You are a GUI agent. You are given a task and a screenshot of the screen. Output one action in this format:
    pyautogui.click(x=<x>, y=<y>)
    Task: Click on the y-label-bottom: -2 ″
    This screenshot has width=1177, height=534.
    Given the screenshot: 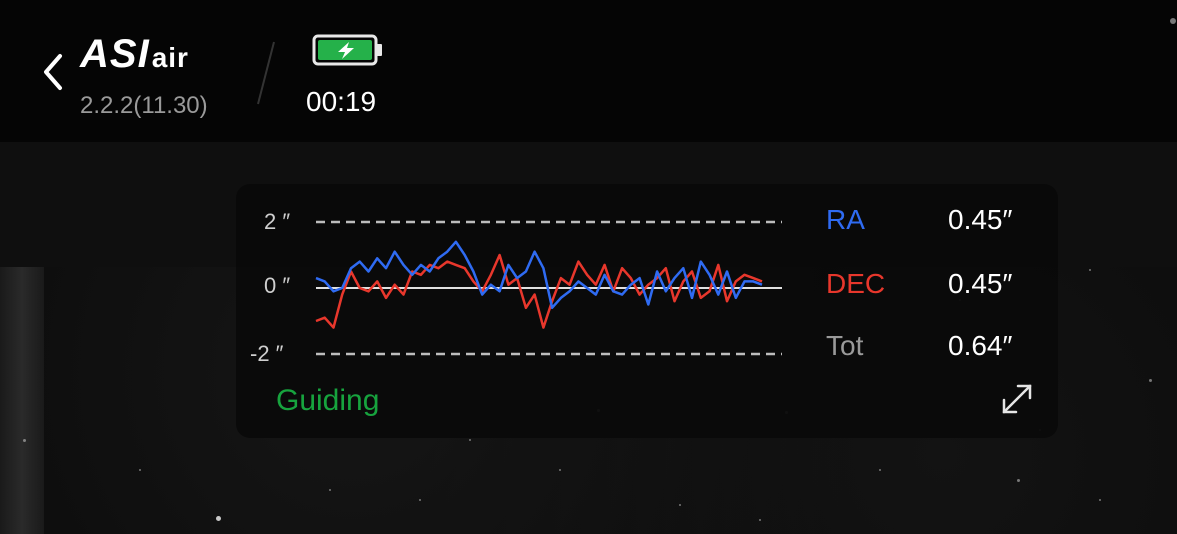 What is the action you would take?
    pyautogui.click(x=267, y=353)
    